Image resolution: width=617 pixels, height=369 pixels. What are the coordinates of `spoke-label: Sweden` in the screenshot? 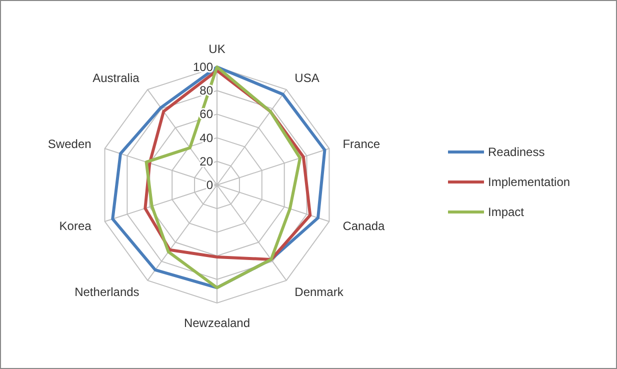 It's located at (70, 144).